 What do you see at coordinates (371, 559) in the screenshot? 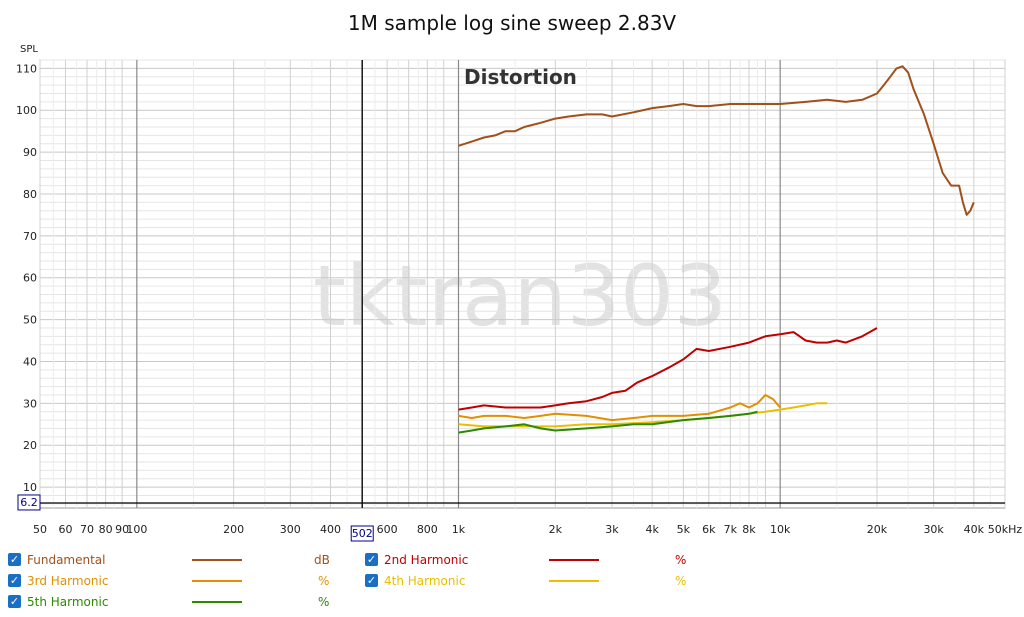
I see `legend-checkbox-2nd-harmonic: ✓` at bounding box center [371, 559].